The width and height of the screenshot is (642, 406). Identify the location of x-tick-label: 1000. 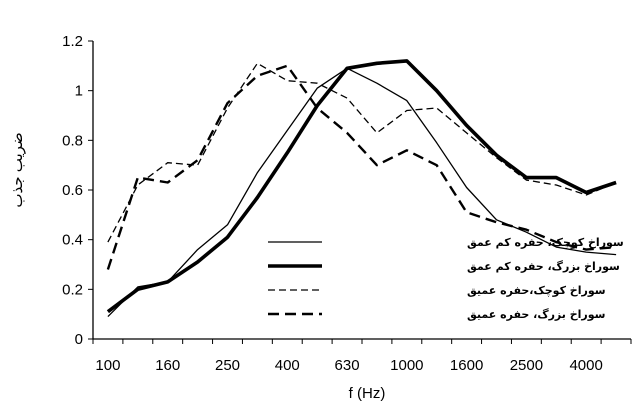
(406, 365).